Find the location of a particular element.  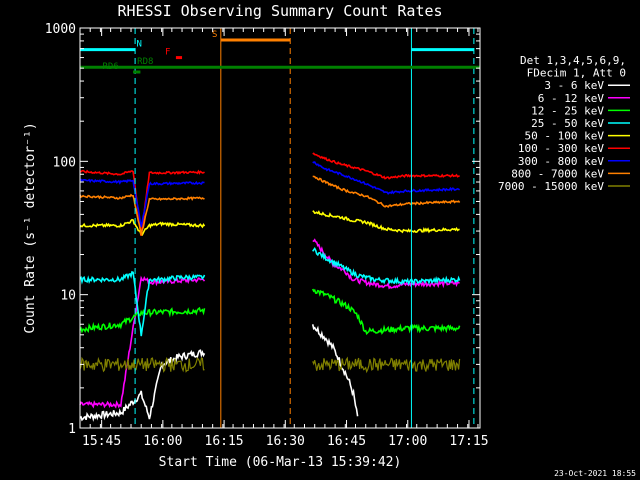

legend-label: 6 - 12 keV is located at coordinates (571, 98).